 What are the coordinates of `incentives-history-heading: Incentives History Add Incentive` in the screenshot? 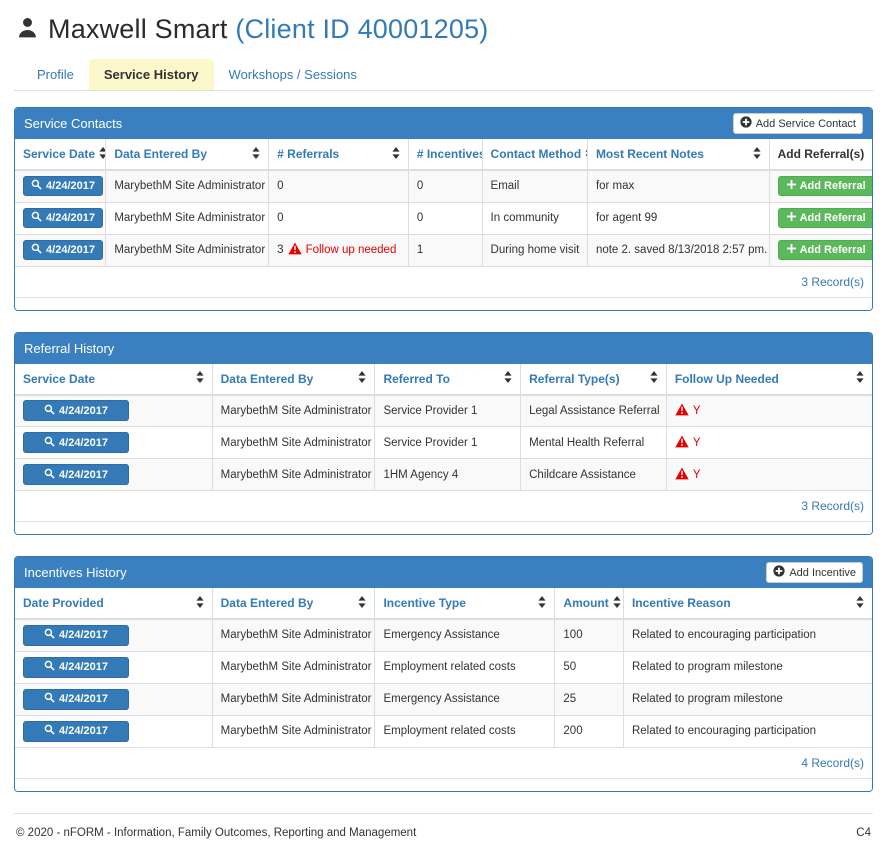 It's located at (443, 572).